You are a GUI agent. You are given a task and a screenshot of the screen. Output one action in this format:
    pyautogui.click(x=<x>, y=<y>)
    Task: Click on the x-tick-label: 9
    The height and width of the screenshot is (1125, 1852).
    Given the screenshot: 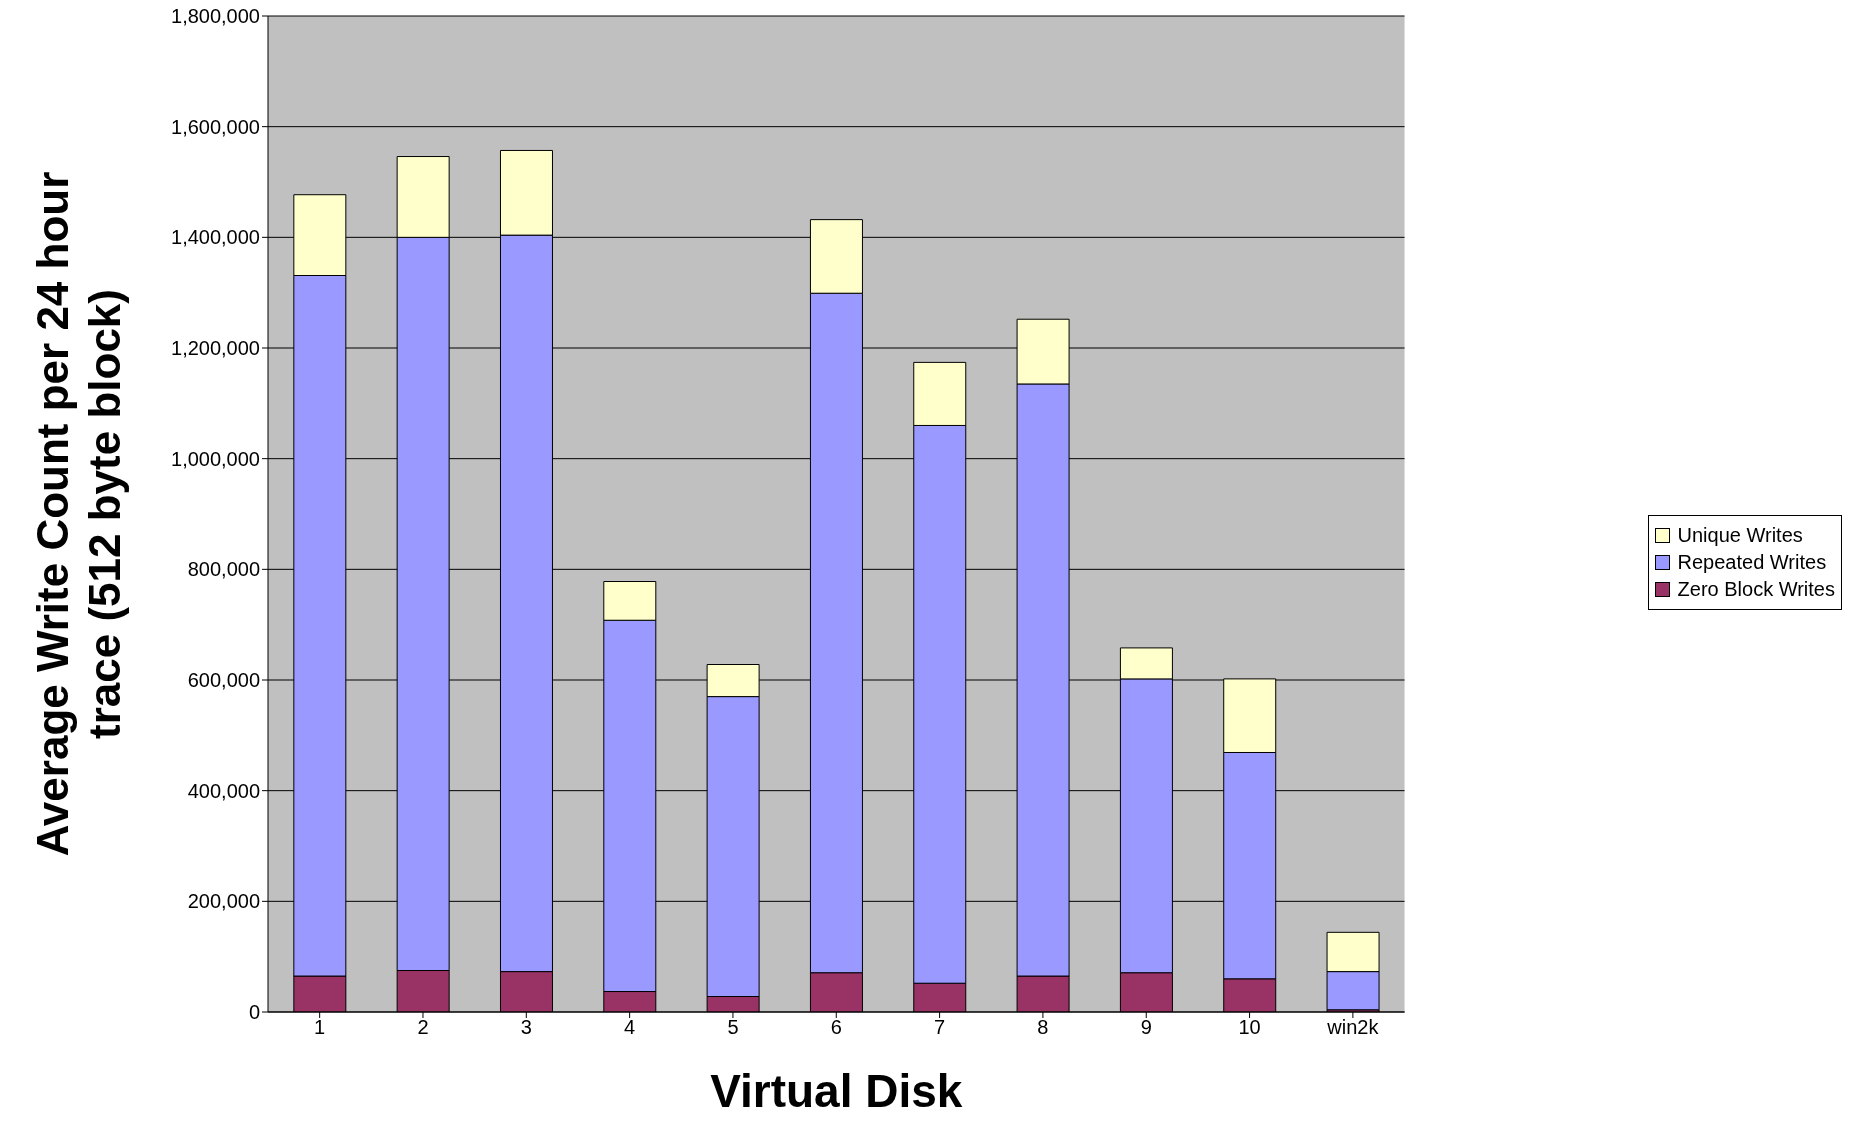 What is the action you would take?
    pyautogui.click(x=1146, y=1027)
    